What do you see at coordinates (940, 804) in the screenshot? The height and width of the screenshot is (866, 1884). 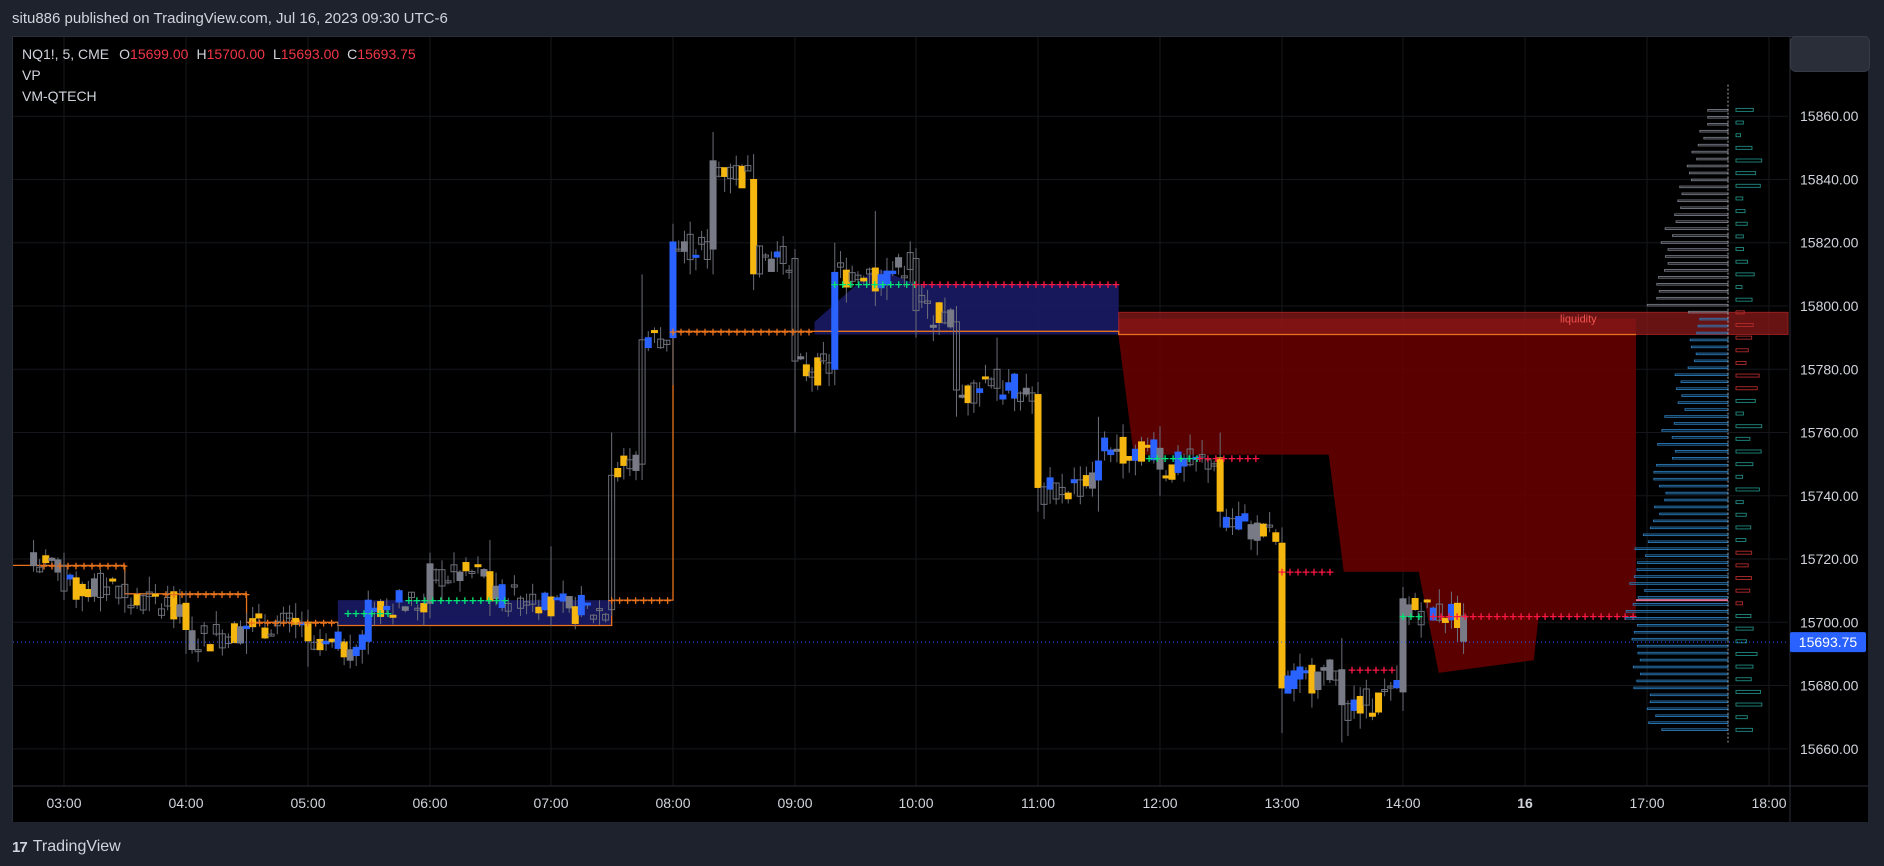 I see `time-axis` at bounding box center [940, 804].